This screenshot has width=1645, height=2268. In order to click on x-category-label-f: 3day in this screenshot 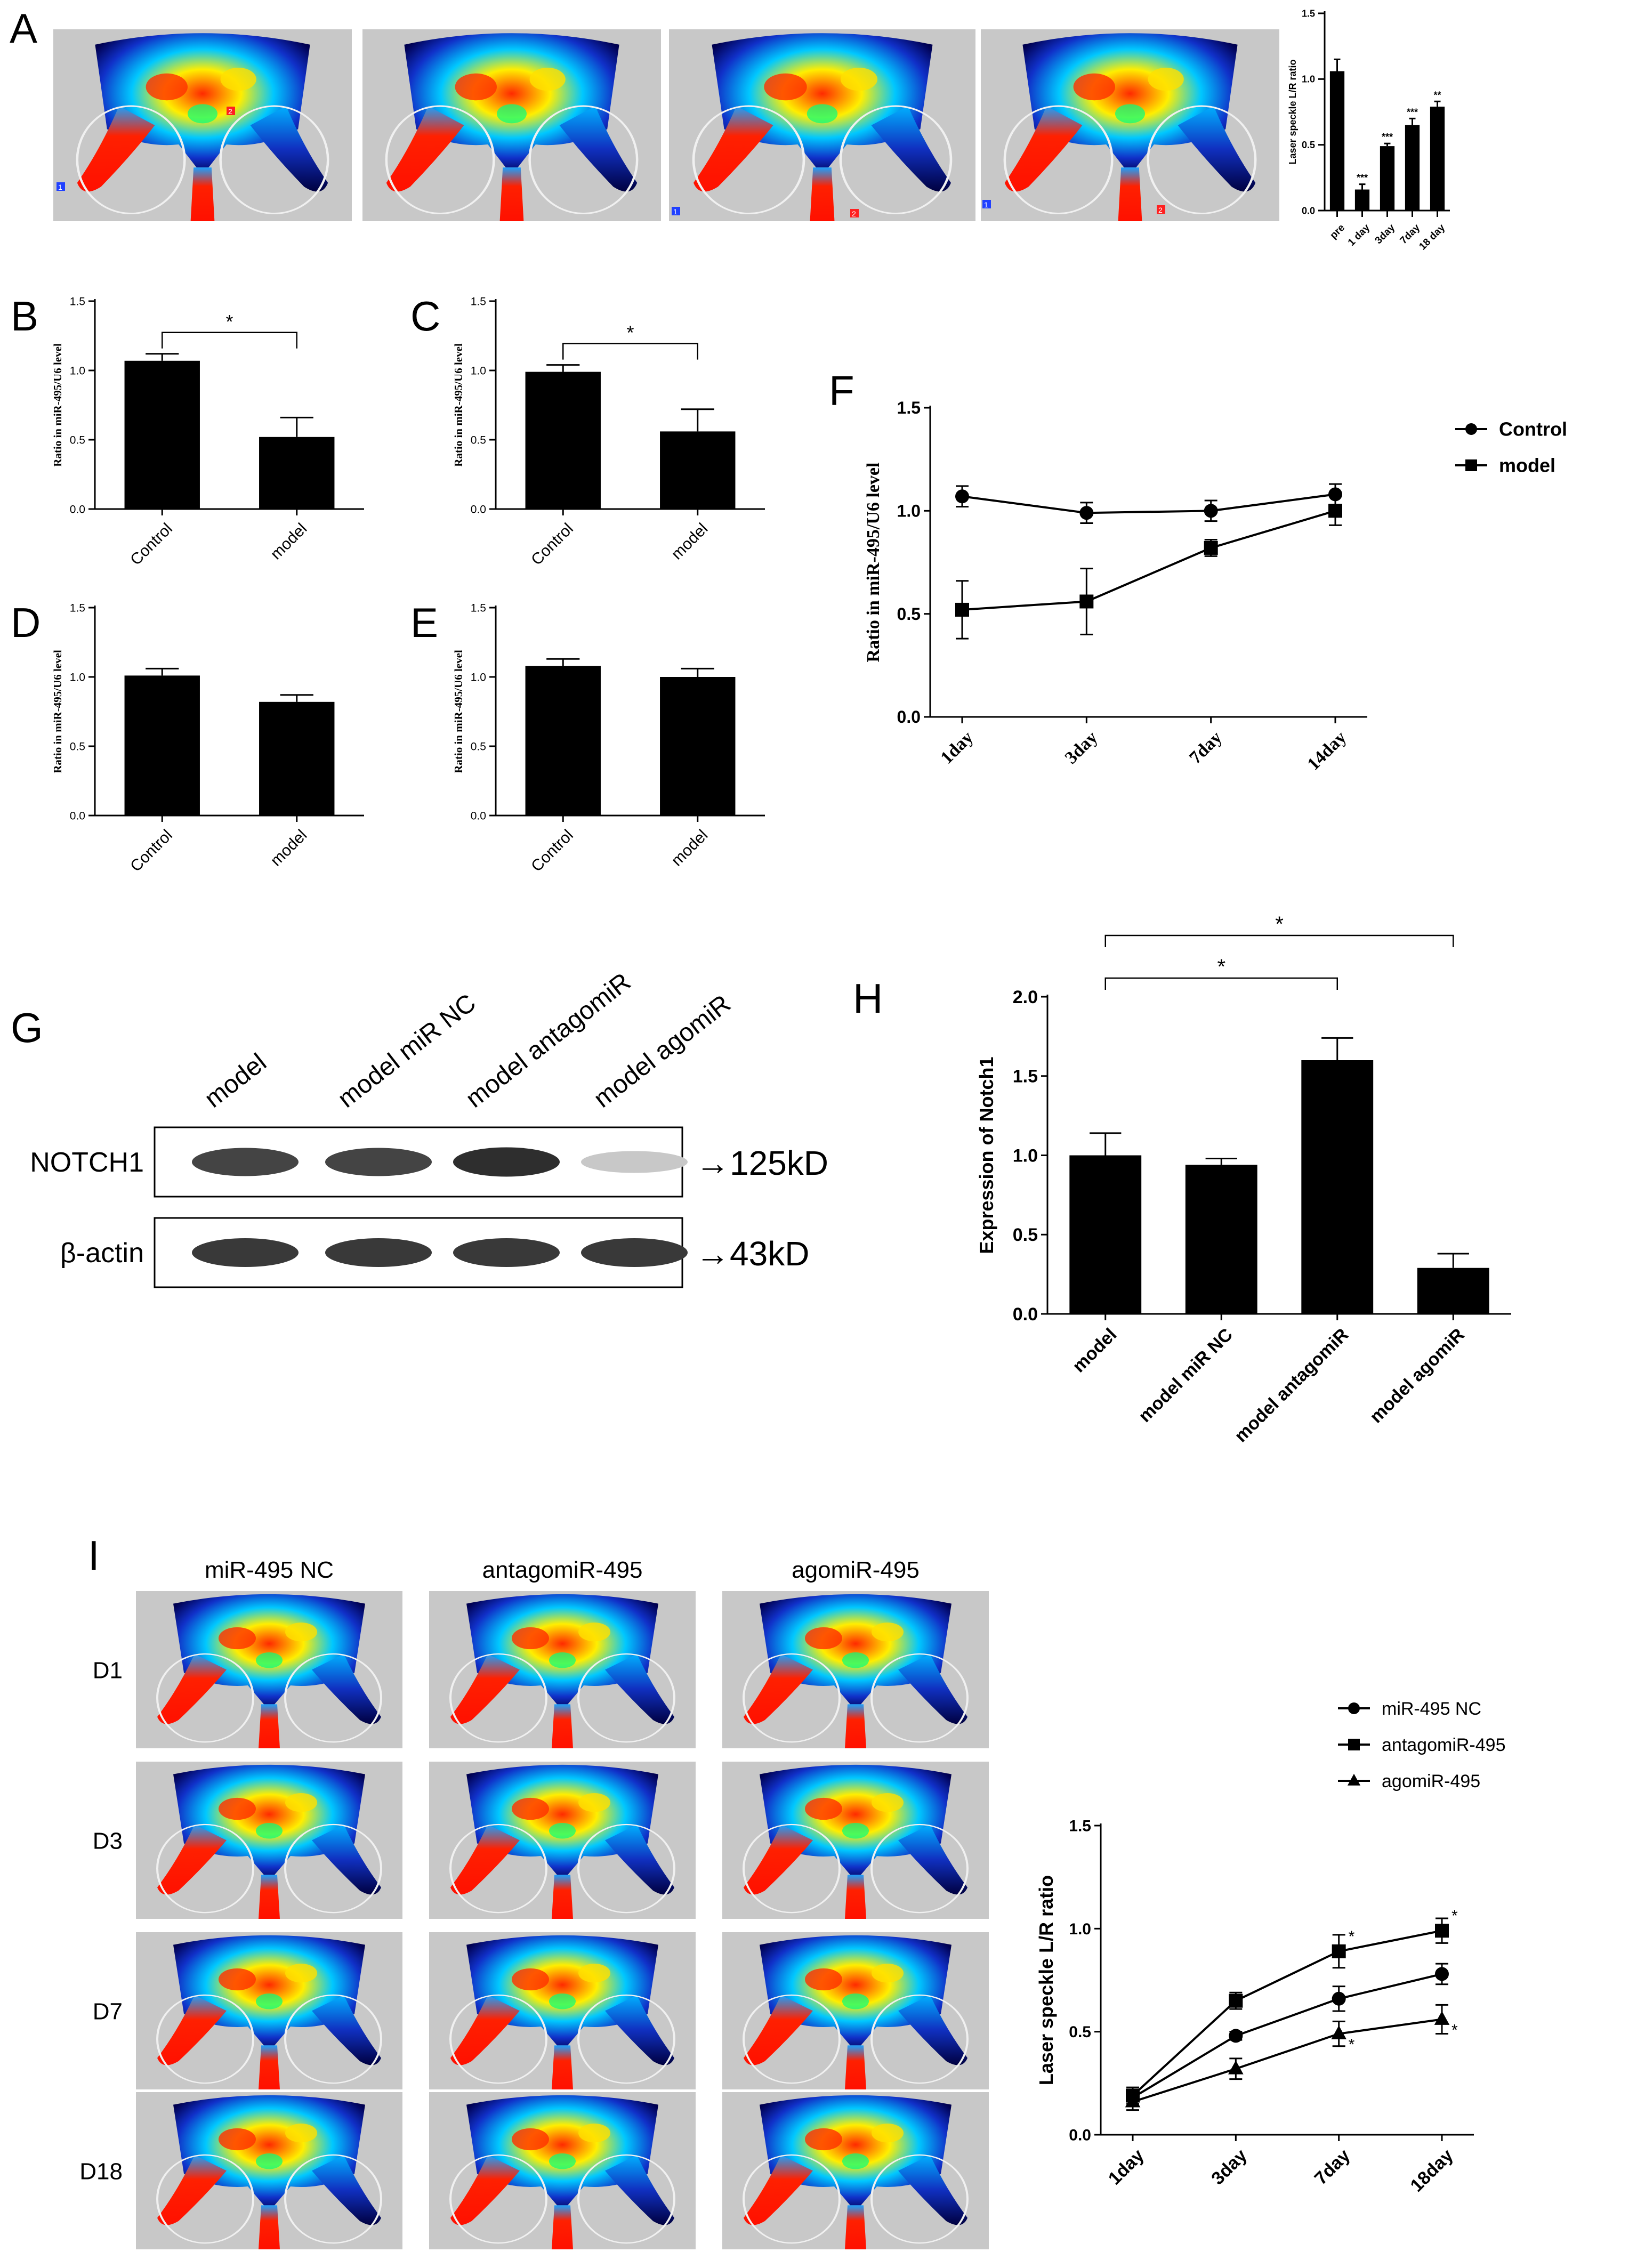, I will do `click(1081, 748)`.